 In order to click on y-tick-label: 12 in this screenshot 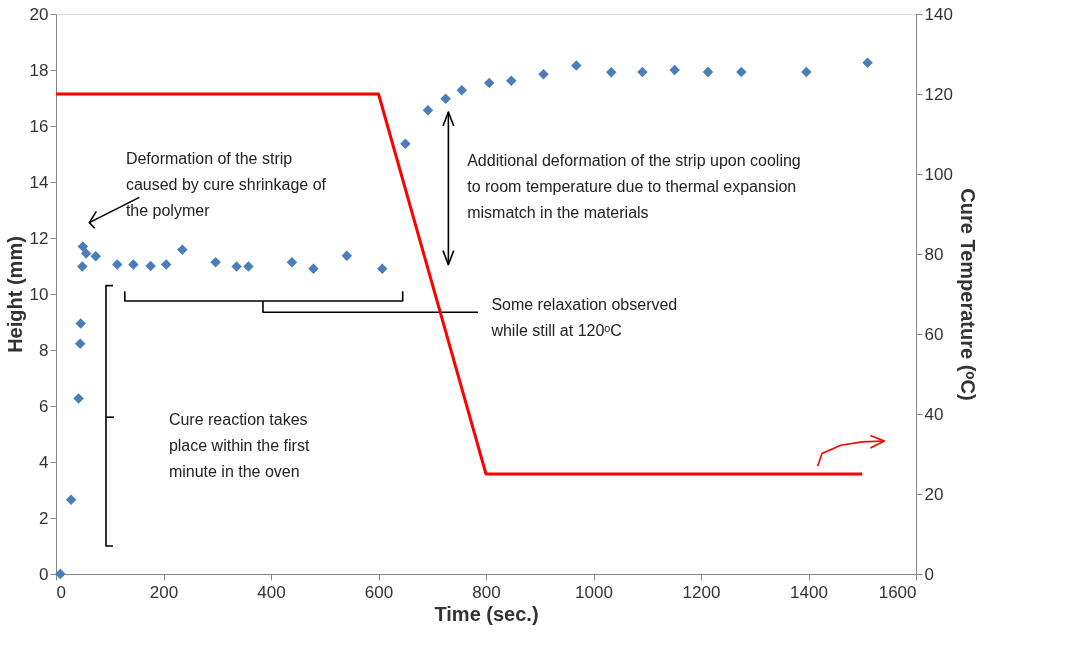, I will do `click(39, 238)`.